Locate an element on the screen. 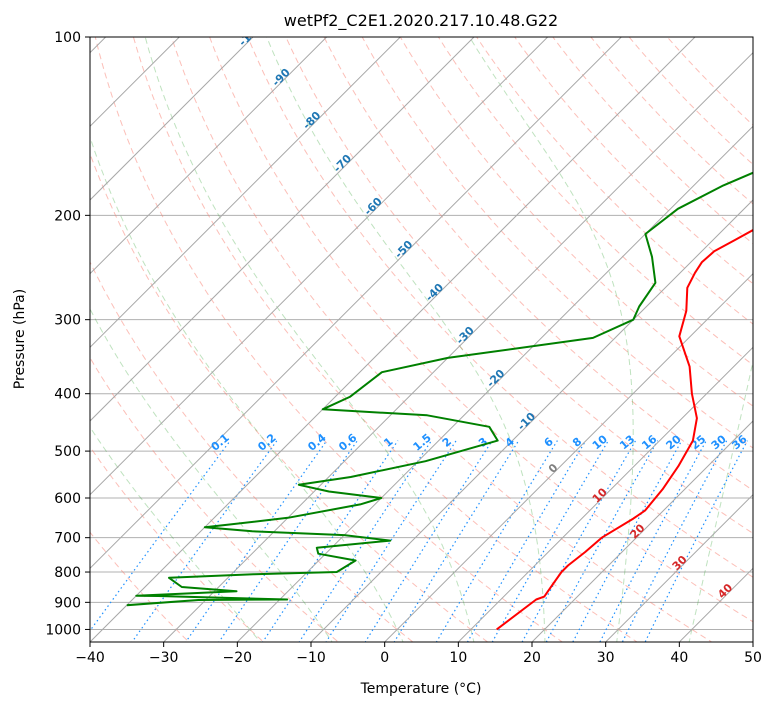  mixing-ratio-label: 30 is located at coordinates (719, 442).